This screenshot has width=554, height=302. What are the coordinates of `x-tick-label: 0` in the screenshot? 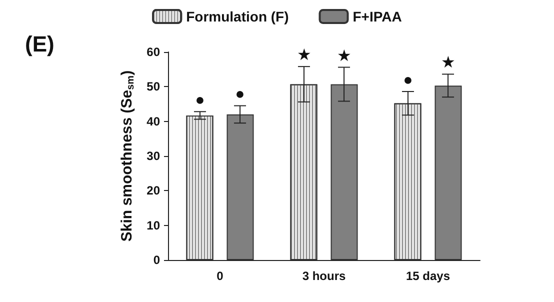 It's located at (220, 276).